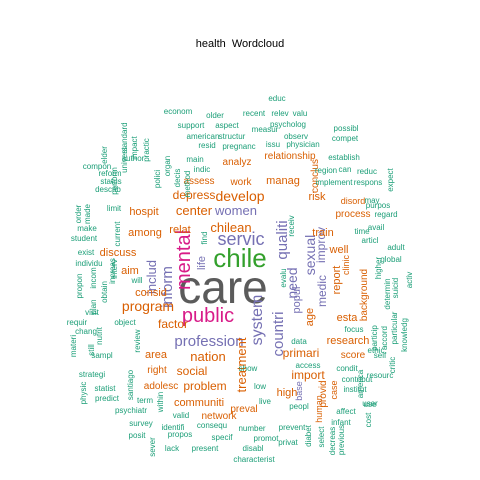 This screenshot has width=480, height=480. I want to click on word-sampl: sampl, so click(102, 355).